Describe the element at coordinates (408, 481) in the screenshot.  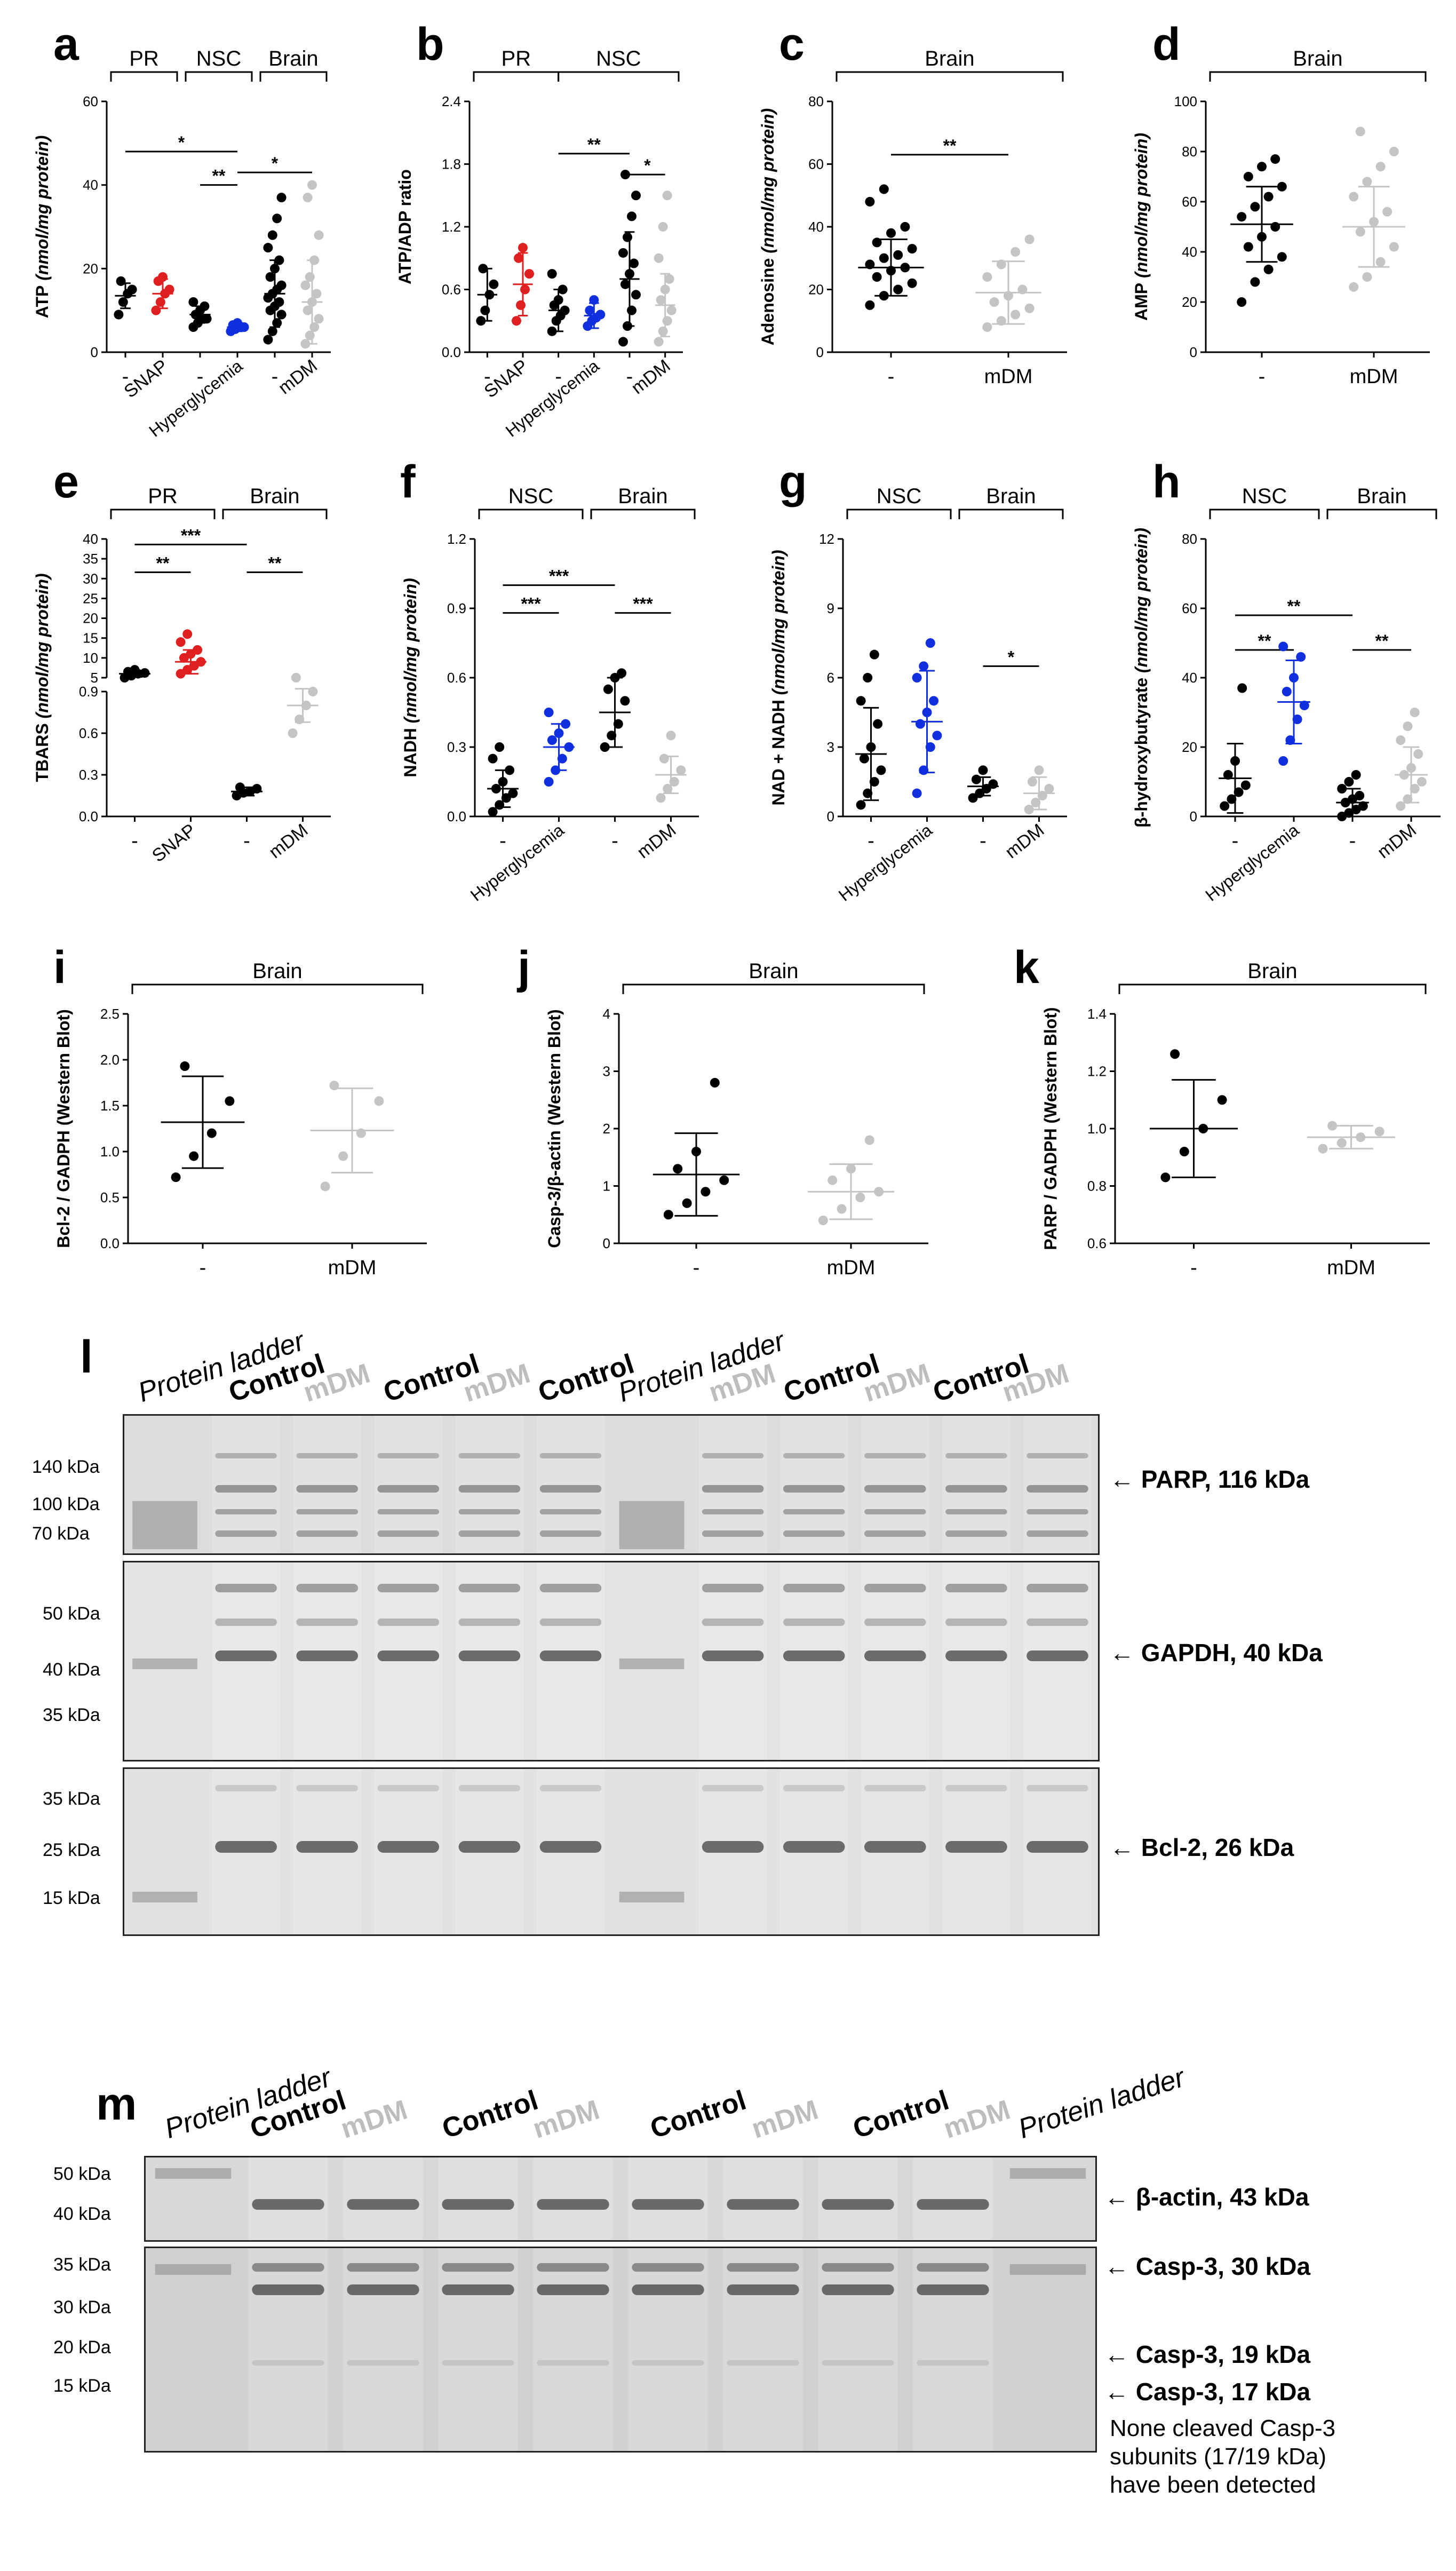
I see `panel-label-f: f` at that location.